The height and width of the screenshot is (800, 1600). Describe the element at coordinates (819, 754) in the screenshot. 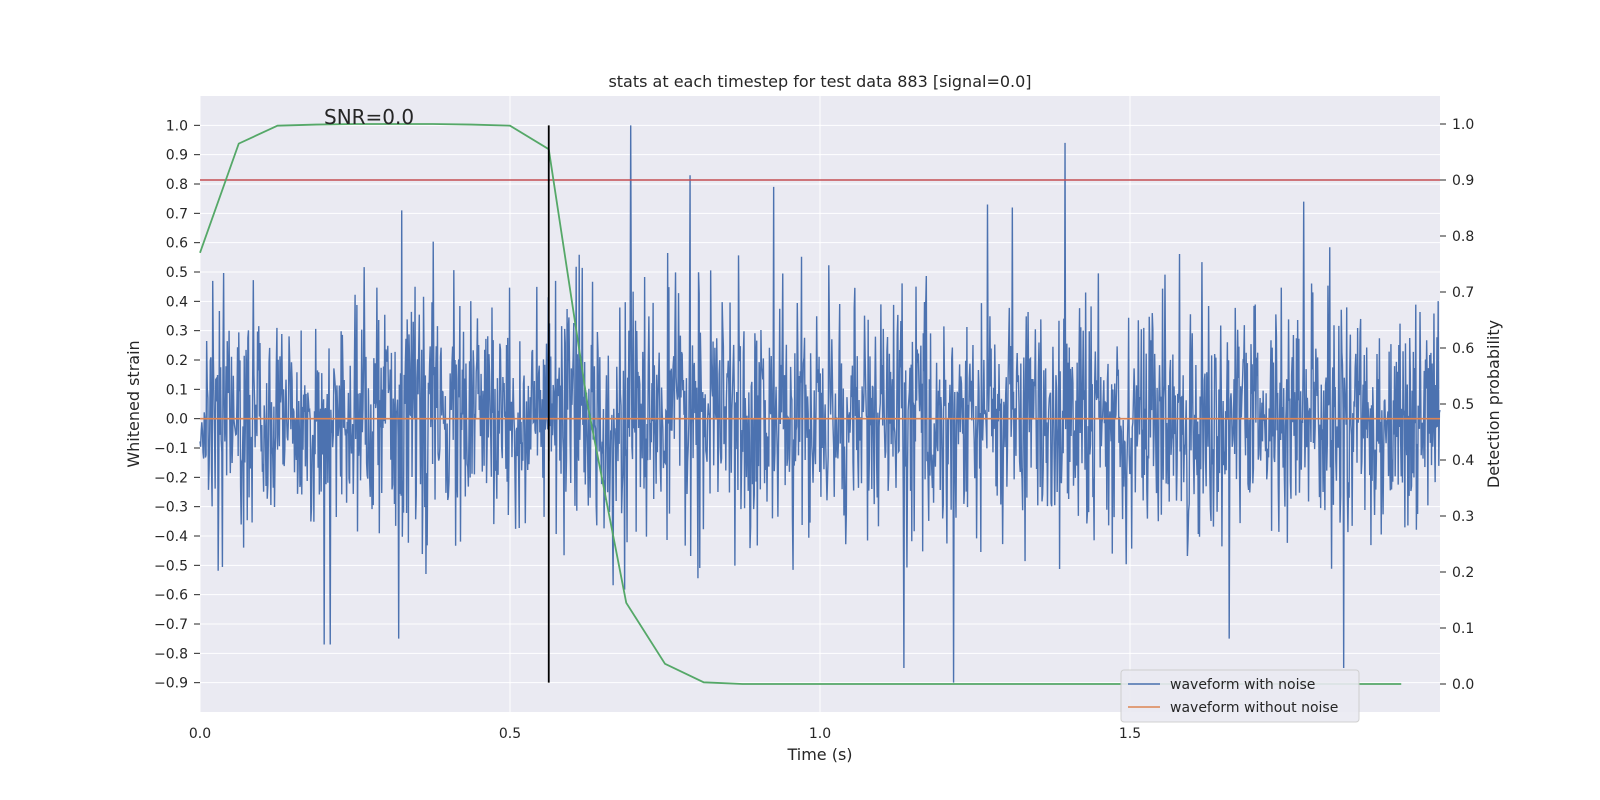

I see `x-axis-label: Time (s)` at that location.